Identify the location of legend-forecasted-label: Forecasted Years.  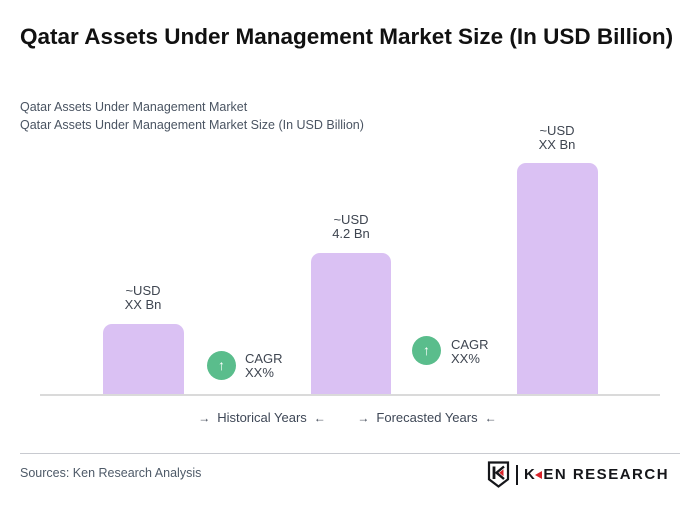
(427, 417).